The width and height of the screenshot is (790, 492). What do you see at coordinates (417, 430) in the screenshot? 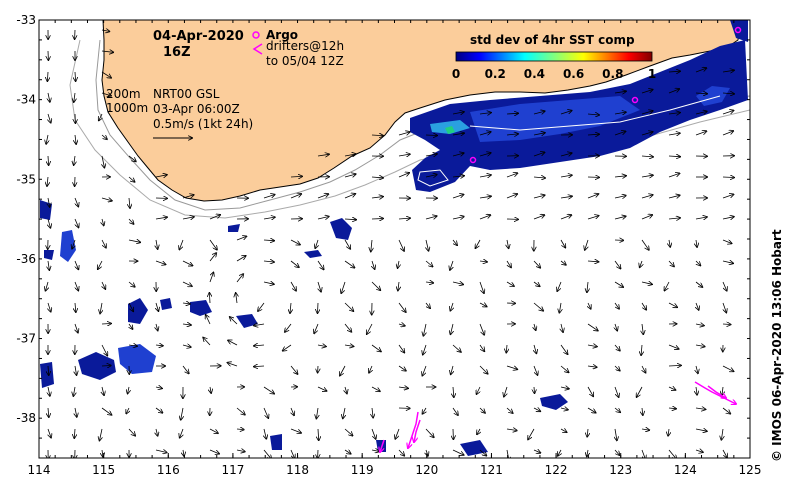
I see `drifter-track` at bounding box center [417, 430].